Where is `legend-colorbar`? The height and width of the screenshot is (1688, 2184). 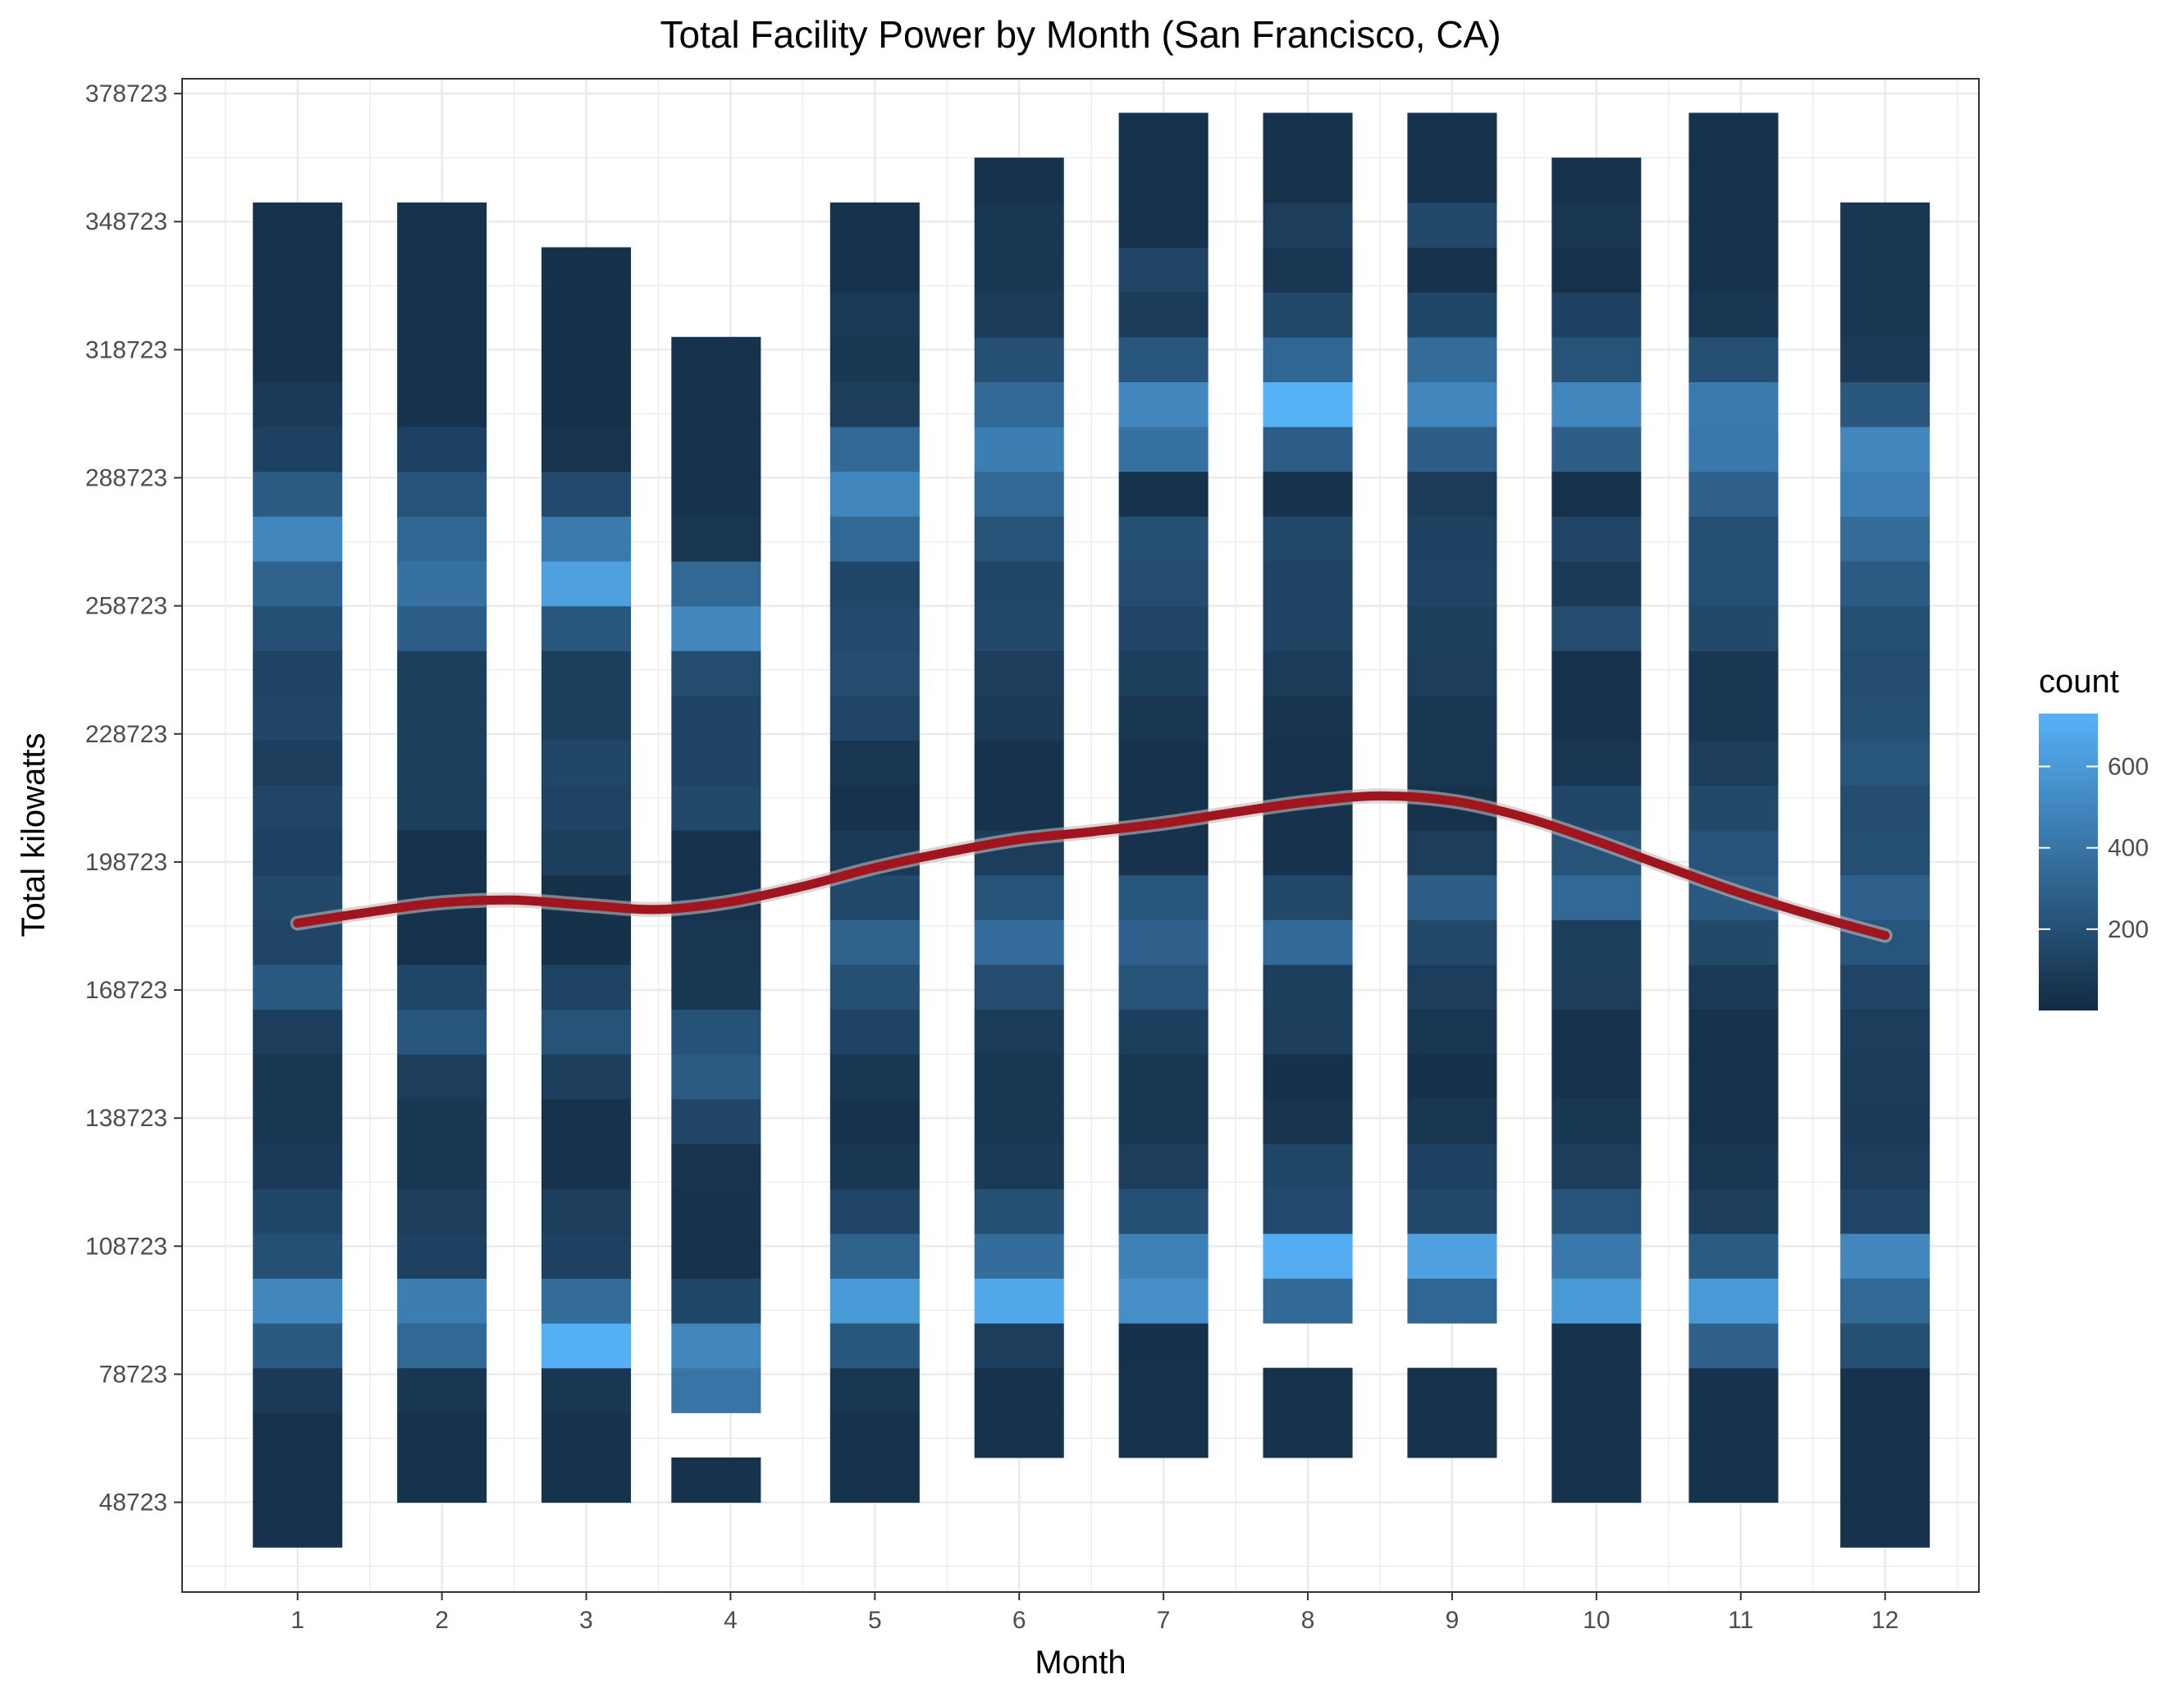
legend-colorbar is located at coordinates (2069, 863).